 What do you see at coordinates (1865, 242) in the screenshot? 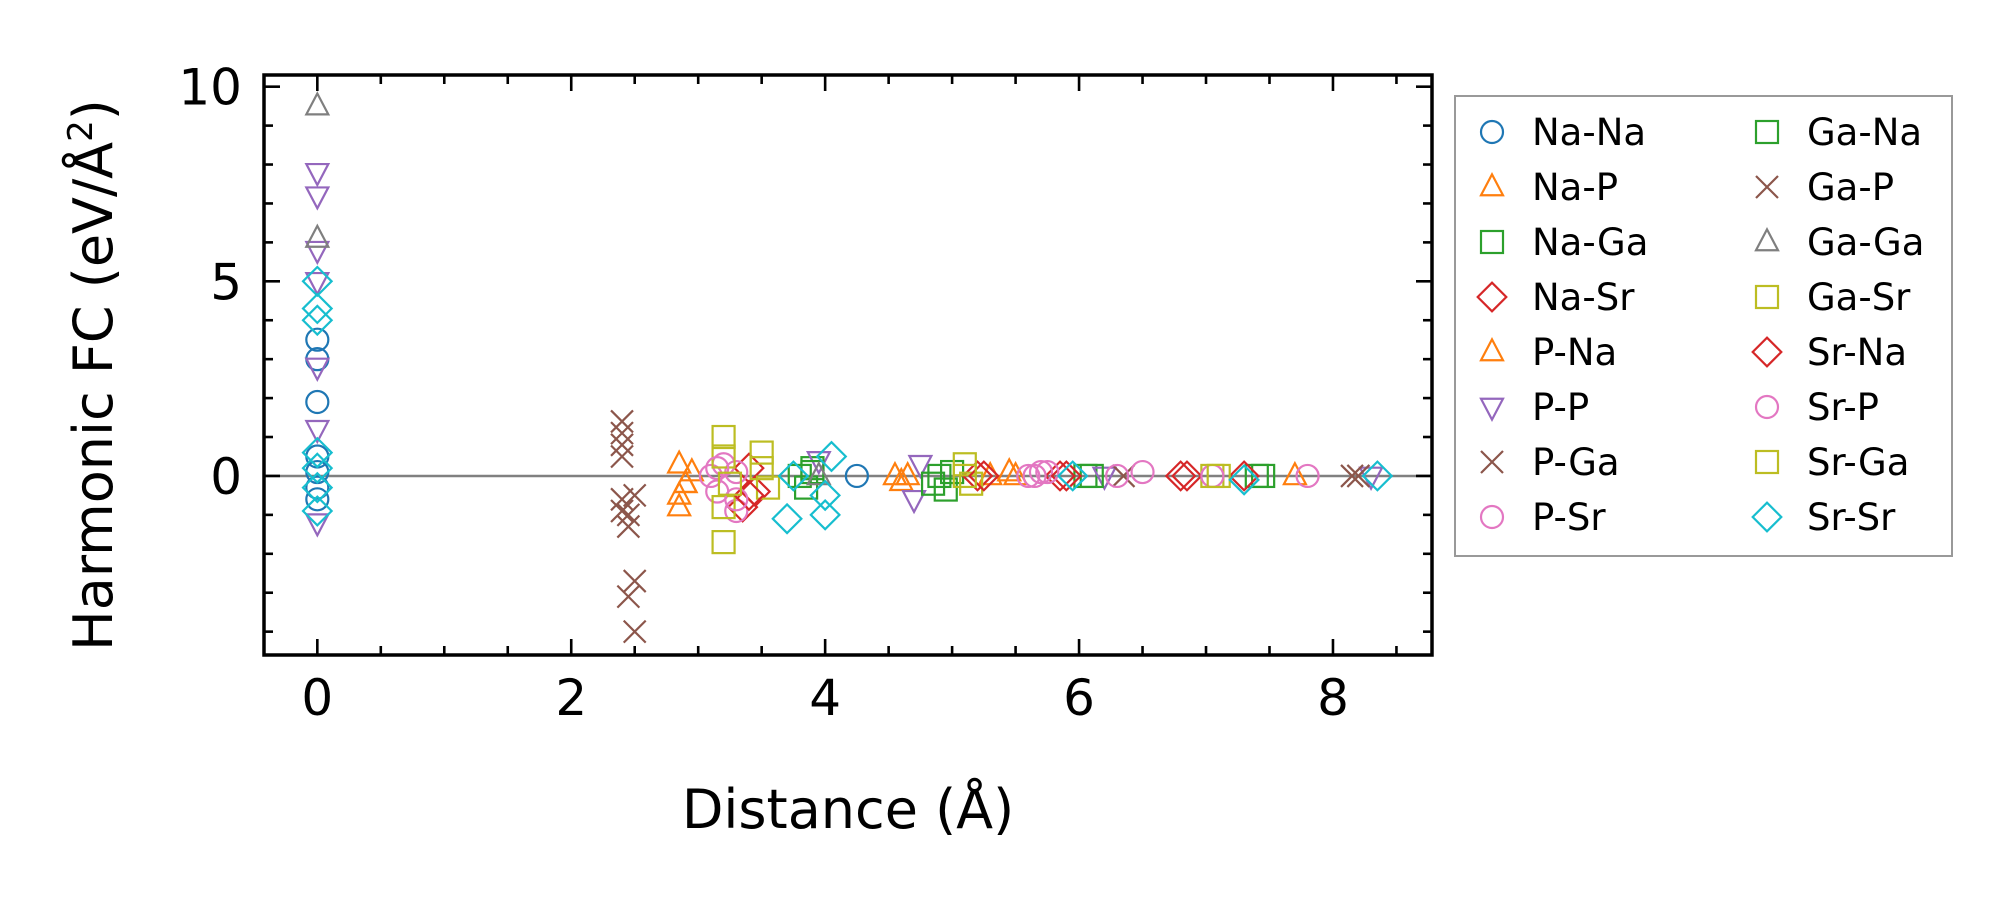
I see `legend-label: Ga-Ga` at bounding box center [1865, 242].